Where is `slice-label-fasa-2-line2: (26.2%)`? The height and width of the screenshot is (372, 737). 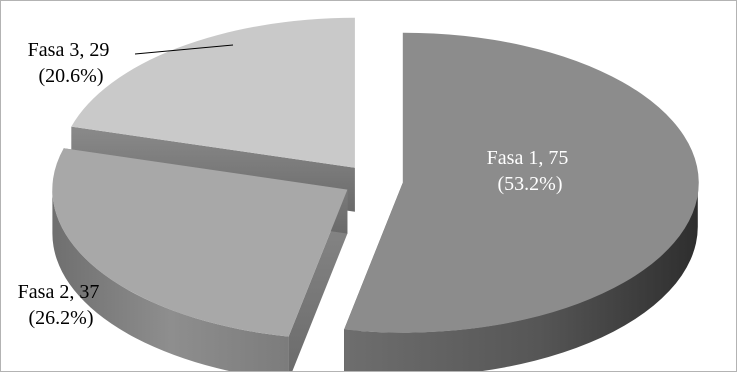 slice-label-fasa-2-line2: (26.2%) is located at coordinates (61, 318).